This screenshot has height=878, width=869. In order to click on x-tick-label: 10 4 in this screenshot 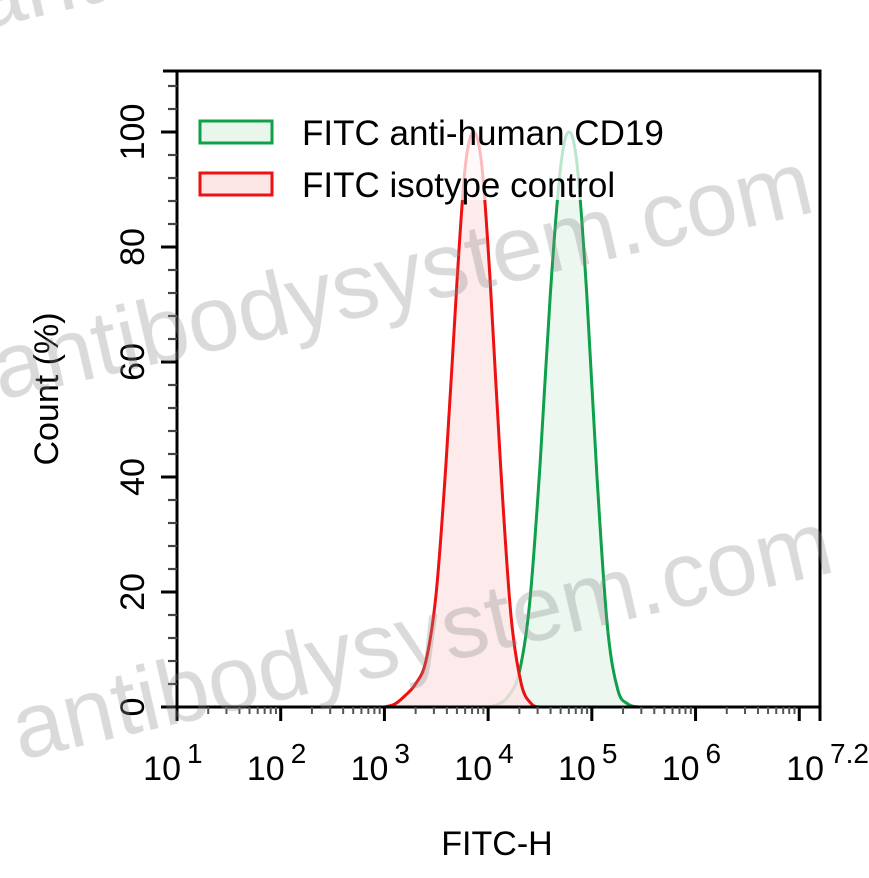, I will do `click(483, 763)`.